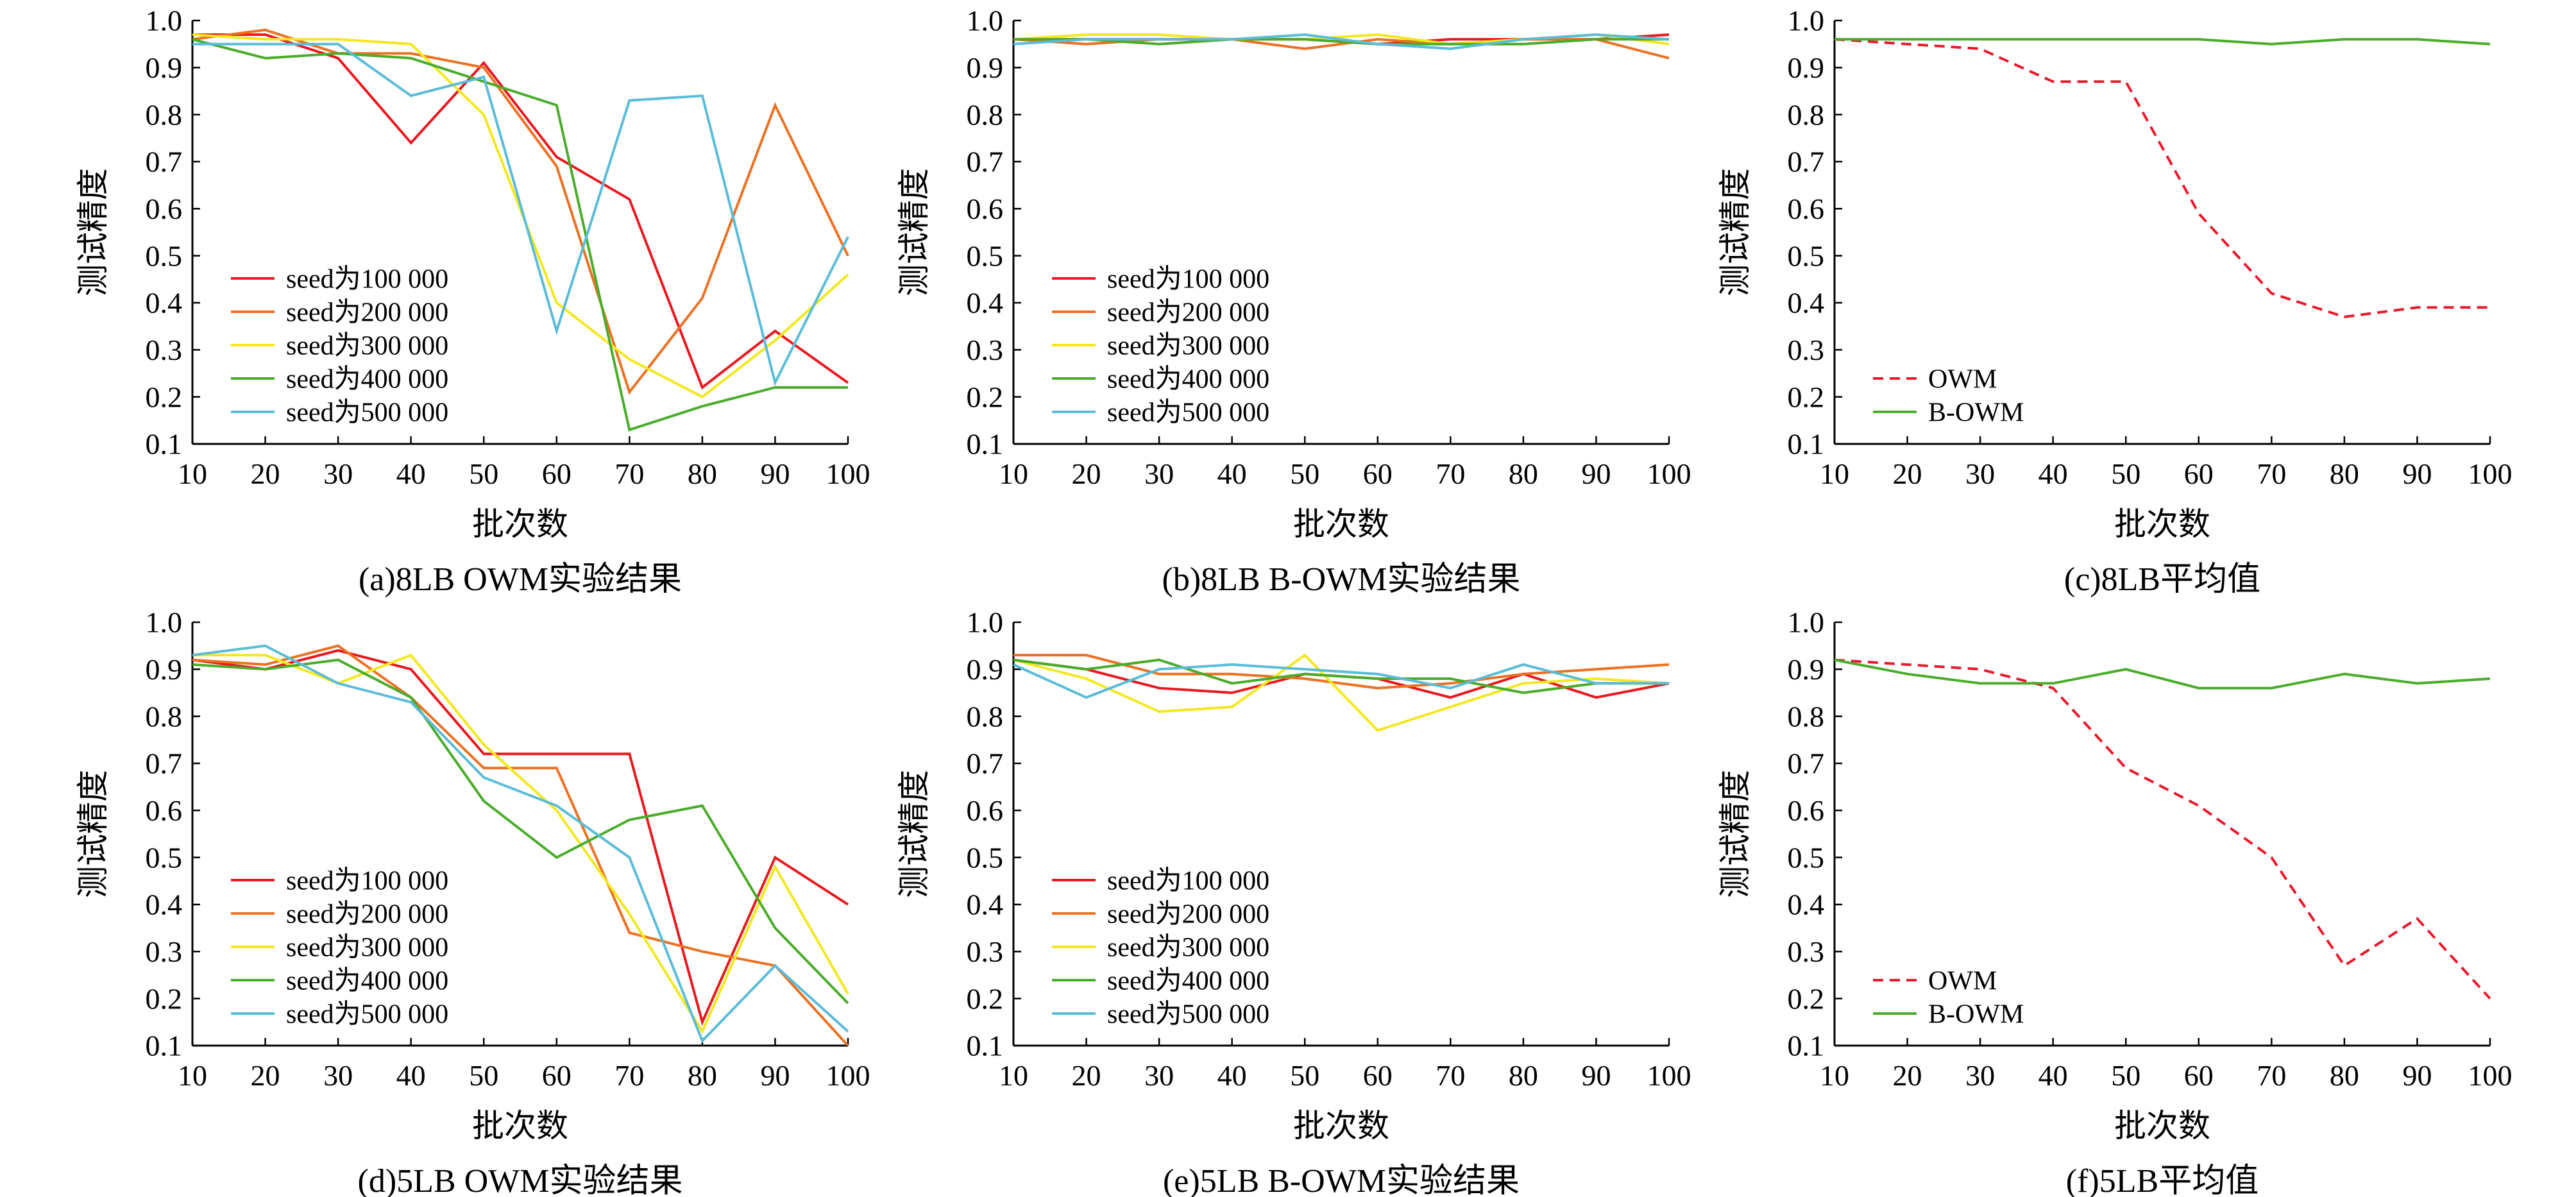  Describe the element at coordinates (1976, 1015) in the screenshot. I see `legend-label: B-OWM` at that location.